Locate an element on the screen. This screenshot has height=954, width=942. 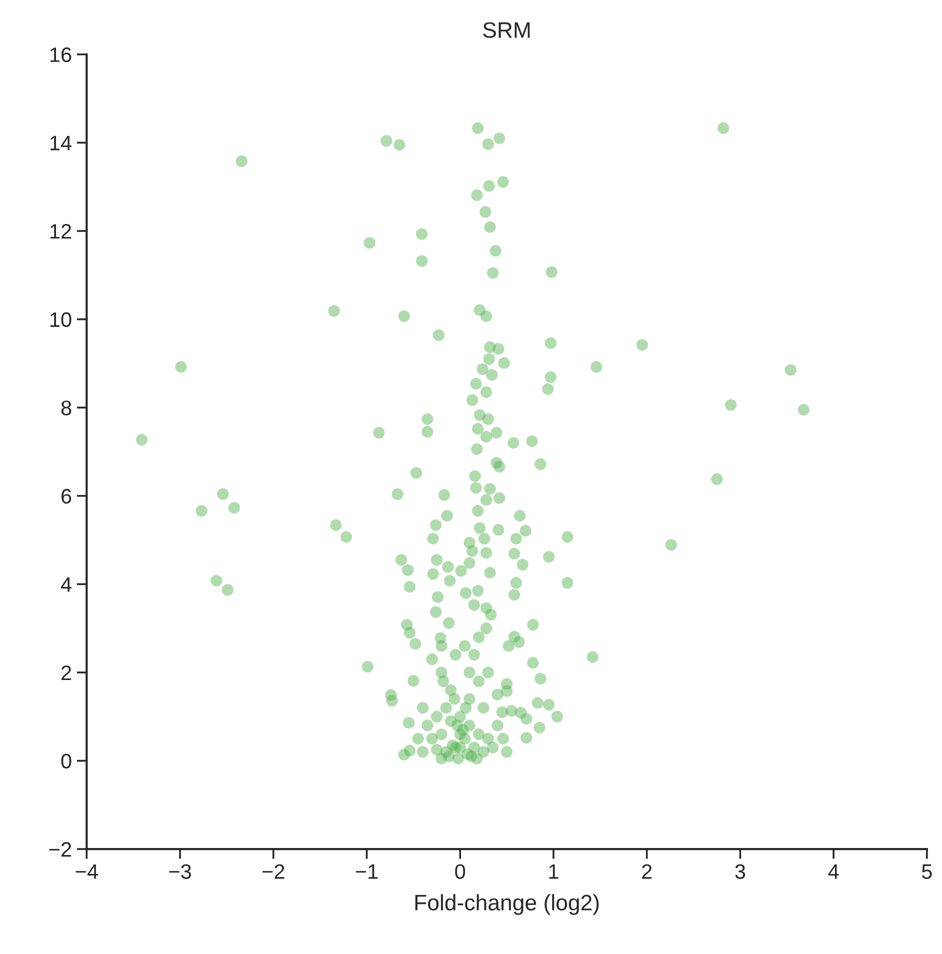
y-tick-label: 10 is located at coordinates (61, 320).